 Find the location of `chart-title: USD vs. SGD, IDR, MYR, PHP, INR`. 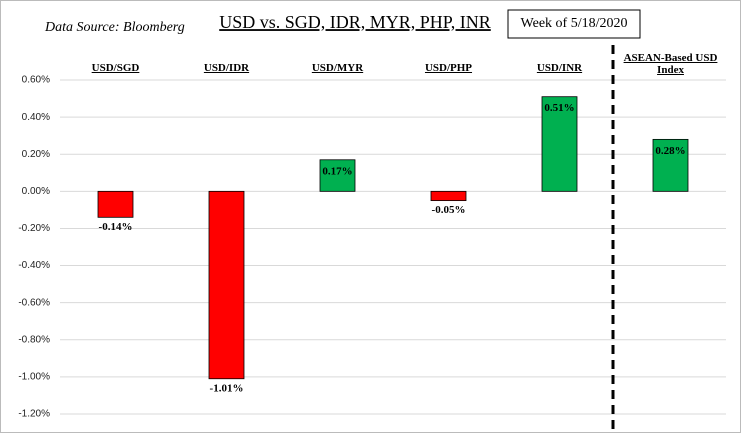

chart-title: USD vs. SGD, IDR, MYR, PHP, INR is located at coordinates (355, 22).